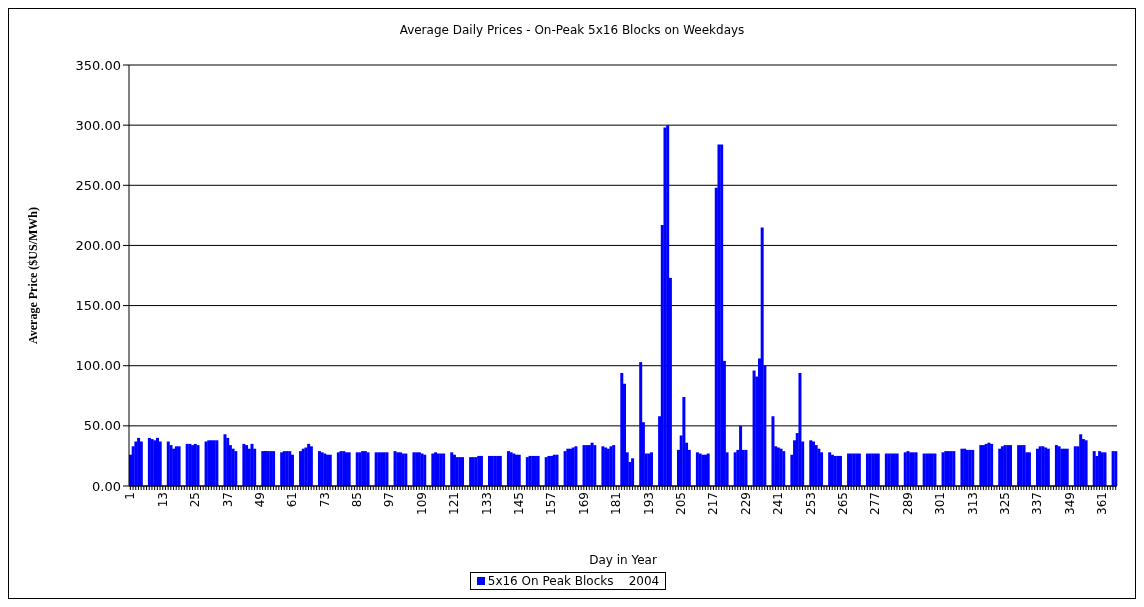 The height and width of the screenshot is (607, 1144). Describe the element at coordinates (98, 65) in the screenshot. I see `y-tick-label: 350.00` at that location.